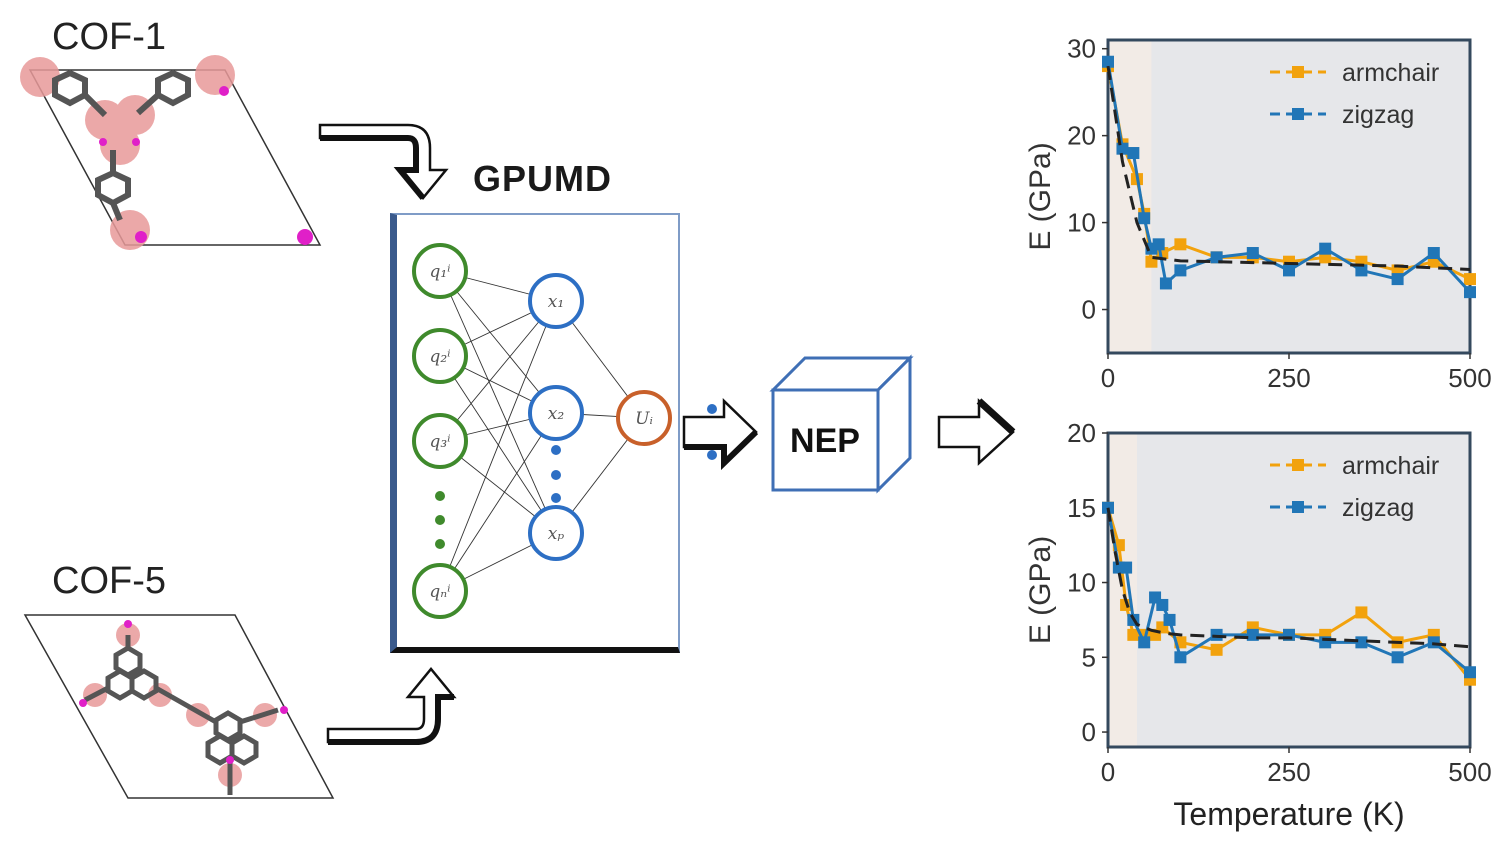 The width and height of the screenshot is (1506, 859). What do you see at coordinates (109, 581) in the screenshot?
I see `cof5-label: COF-5` at bounding box center [109, 581].